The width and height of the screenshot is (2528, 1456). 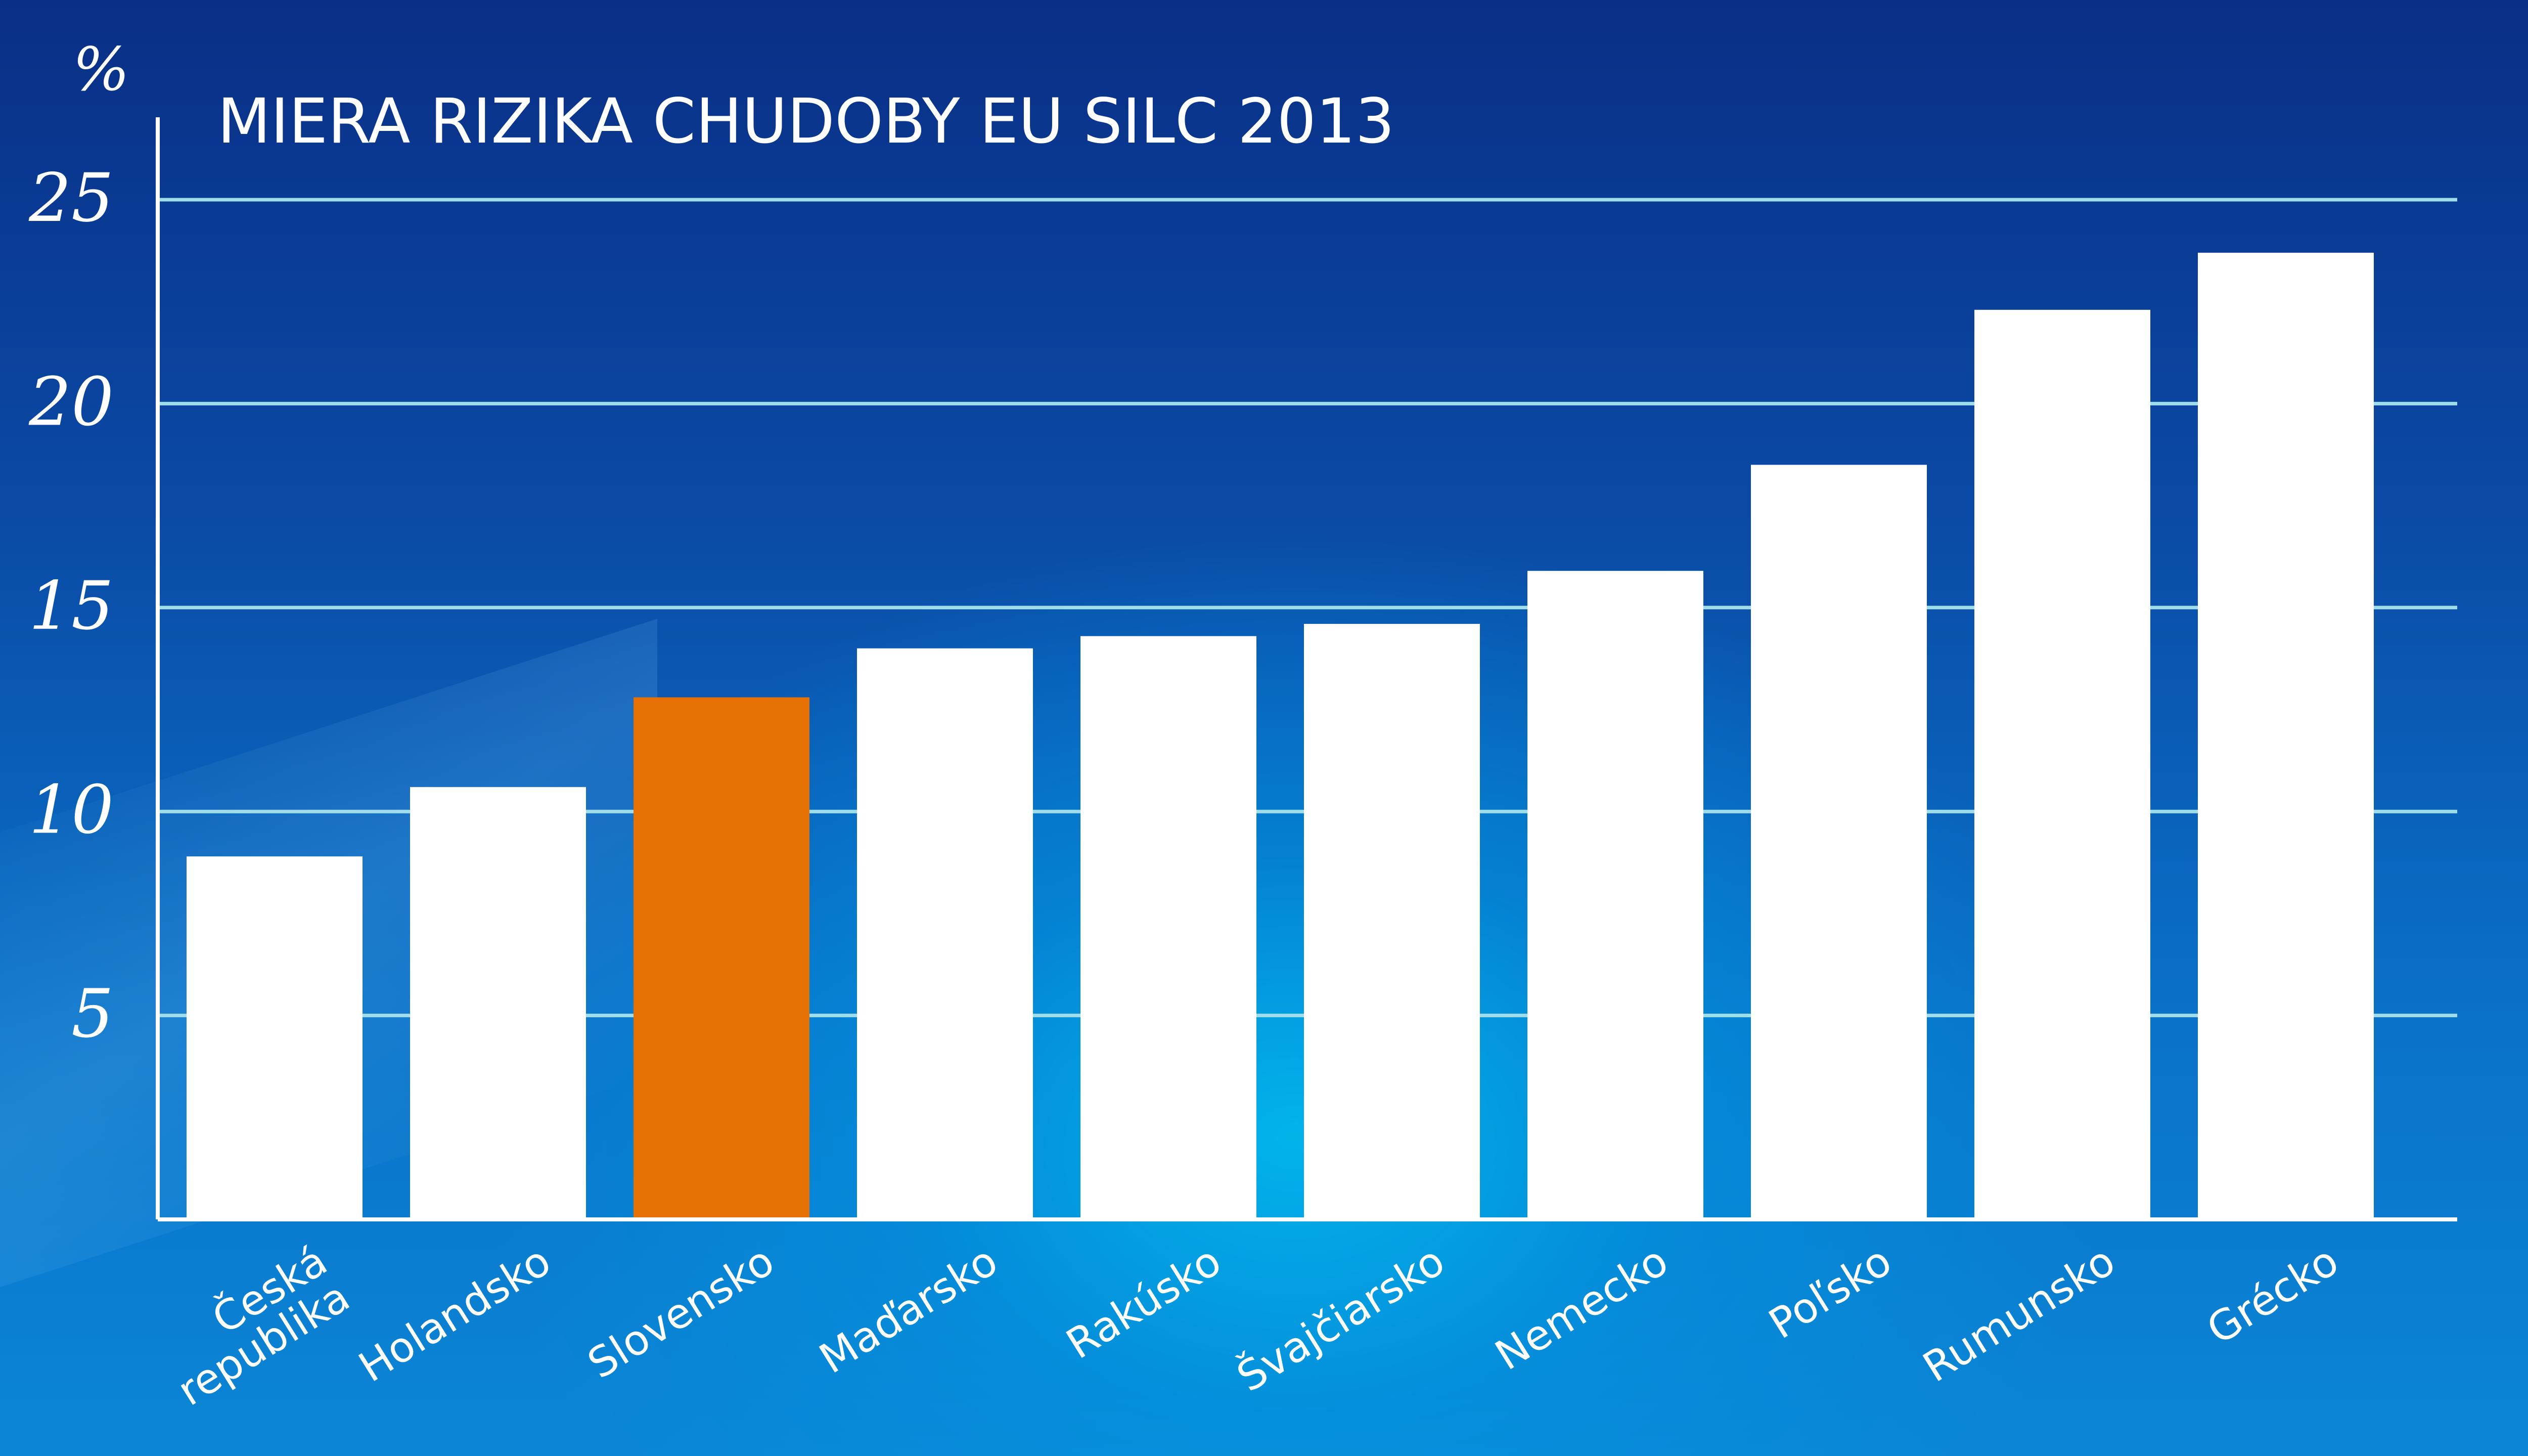 I want to click on x-tick-label-line: Grécko, so click(x=2273, y=1295).